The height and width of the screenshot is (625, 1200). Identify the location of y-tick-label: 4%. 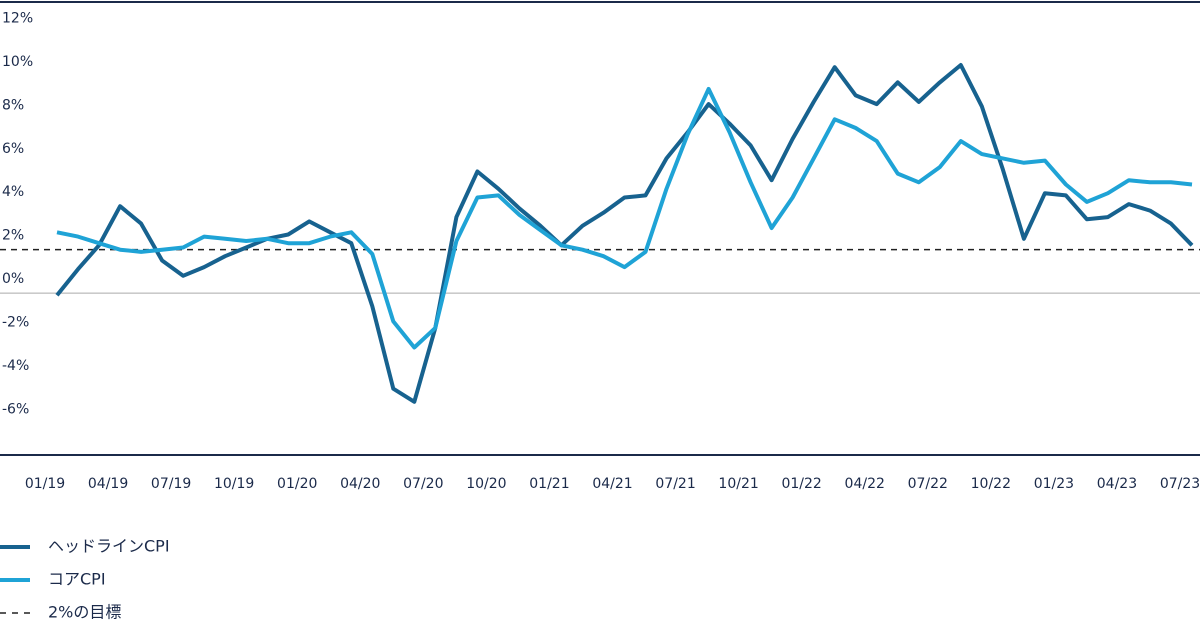
(13, 192).